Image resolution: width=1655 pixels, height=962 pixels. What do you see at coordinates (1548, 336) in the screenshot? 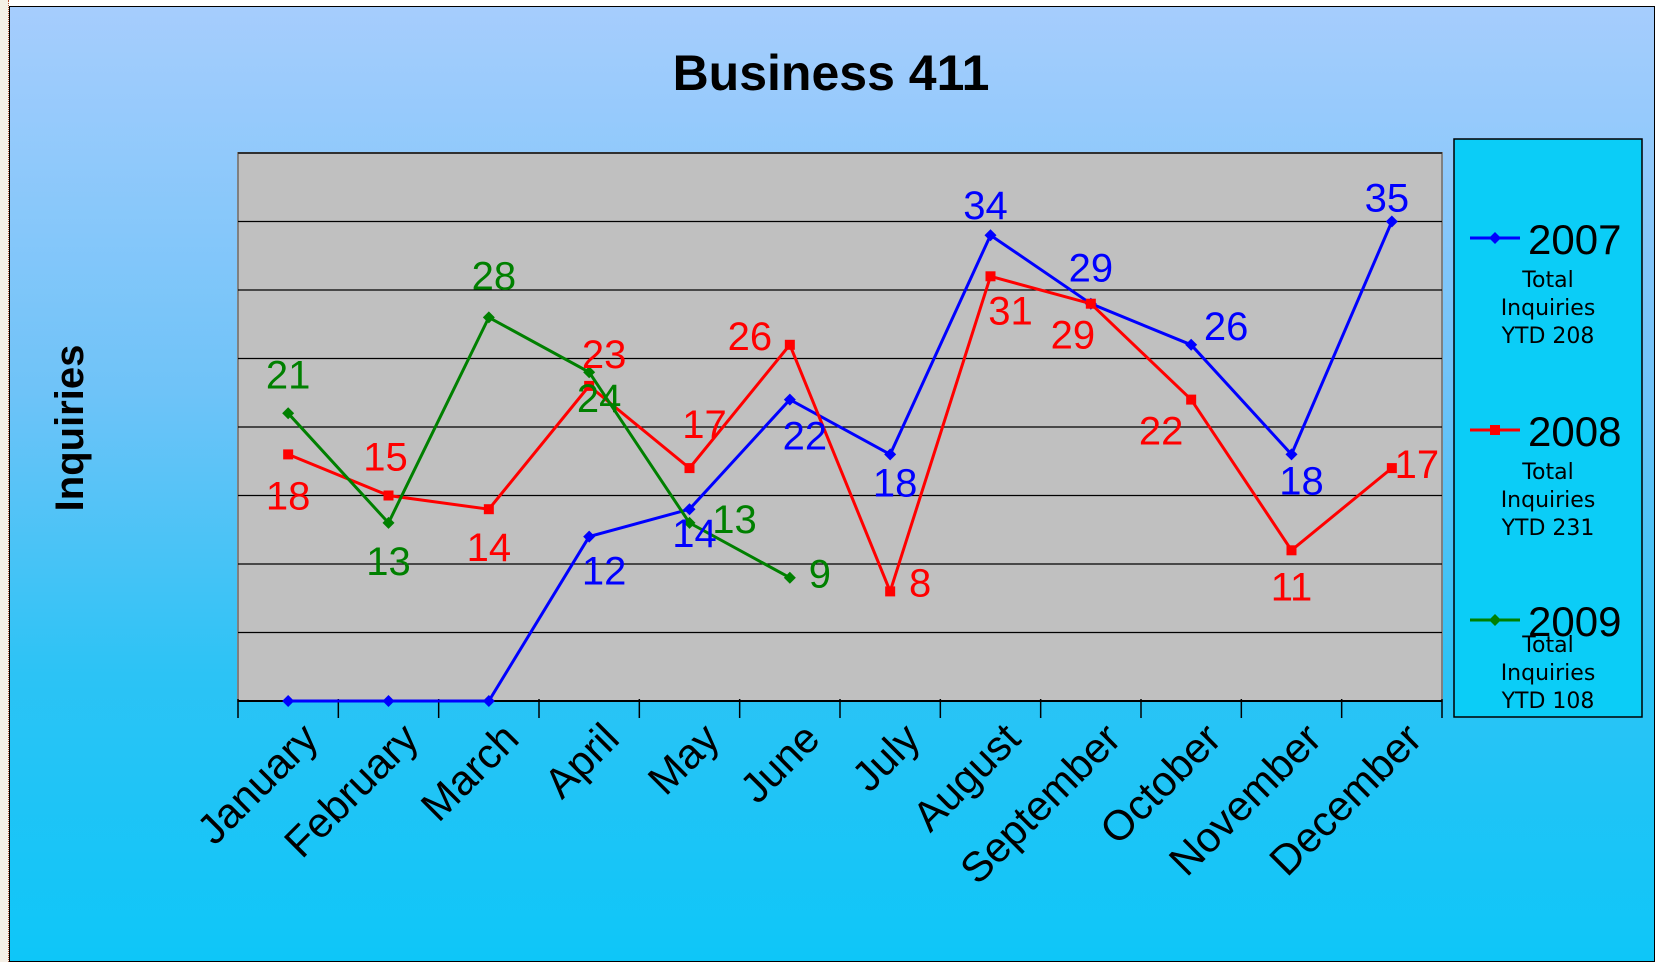
I see `legend-total-text: YTD 208` at bounding box center [1548, 336].